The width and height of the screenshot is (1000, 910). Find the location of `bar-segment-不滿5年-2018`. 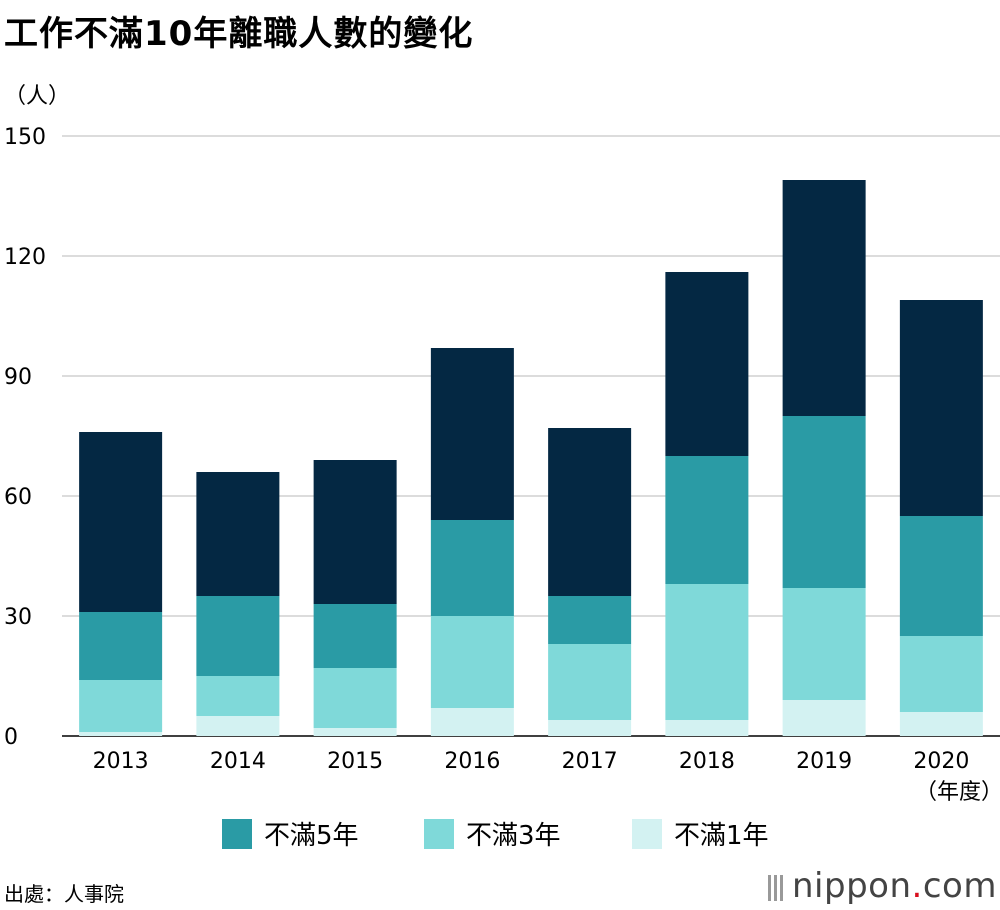

bar-segment-不滿5年-2018 is located at coordinates (707, 520).